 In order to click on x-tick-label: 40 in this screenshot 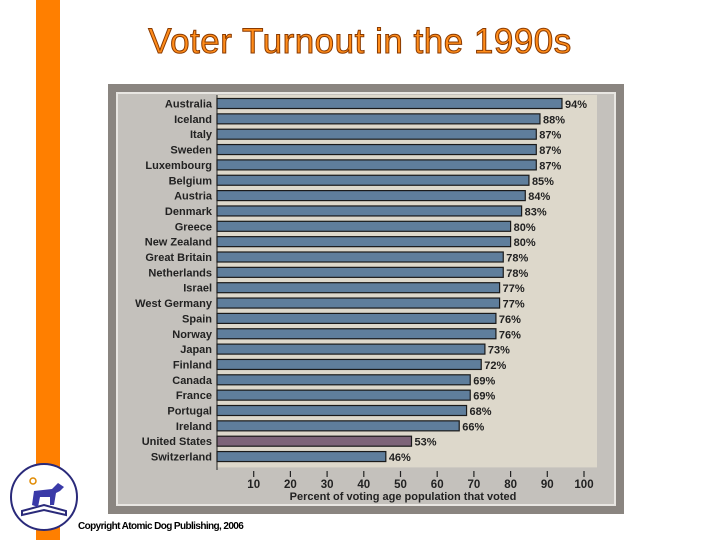, I will do `click(363, 485)`.